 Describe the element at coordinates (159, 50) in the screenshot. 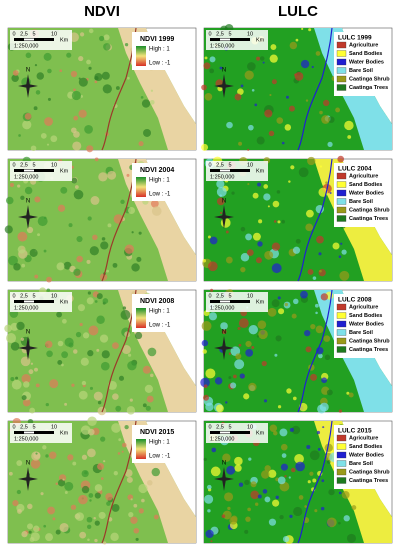

I see `legend-high: High : 1` at that location.